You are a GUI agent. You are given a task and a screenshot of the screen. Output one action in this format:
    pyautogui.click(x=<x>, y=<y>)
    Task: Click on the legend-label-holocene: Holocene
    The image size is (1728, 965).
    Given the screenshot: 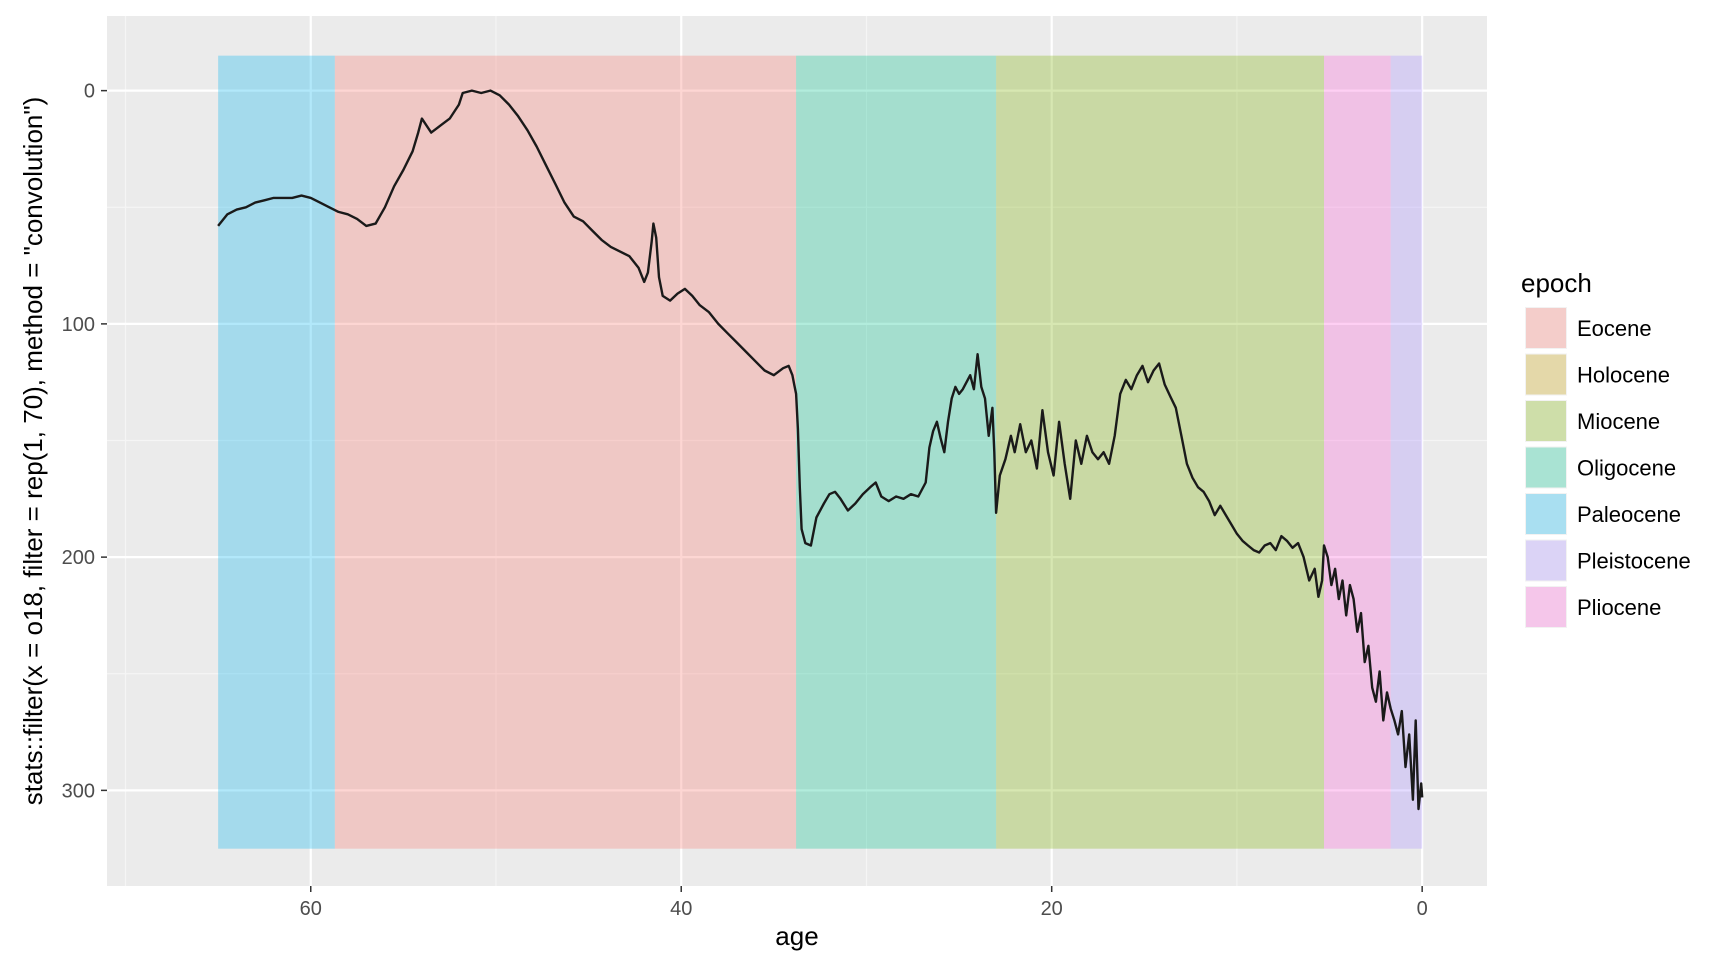 What is the action you would take?
    pyautogui.click(x=1623, y=375)
    